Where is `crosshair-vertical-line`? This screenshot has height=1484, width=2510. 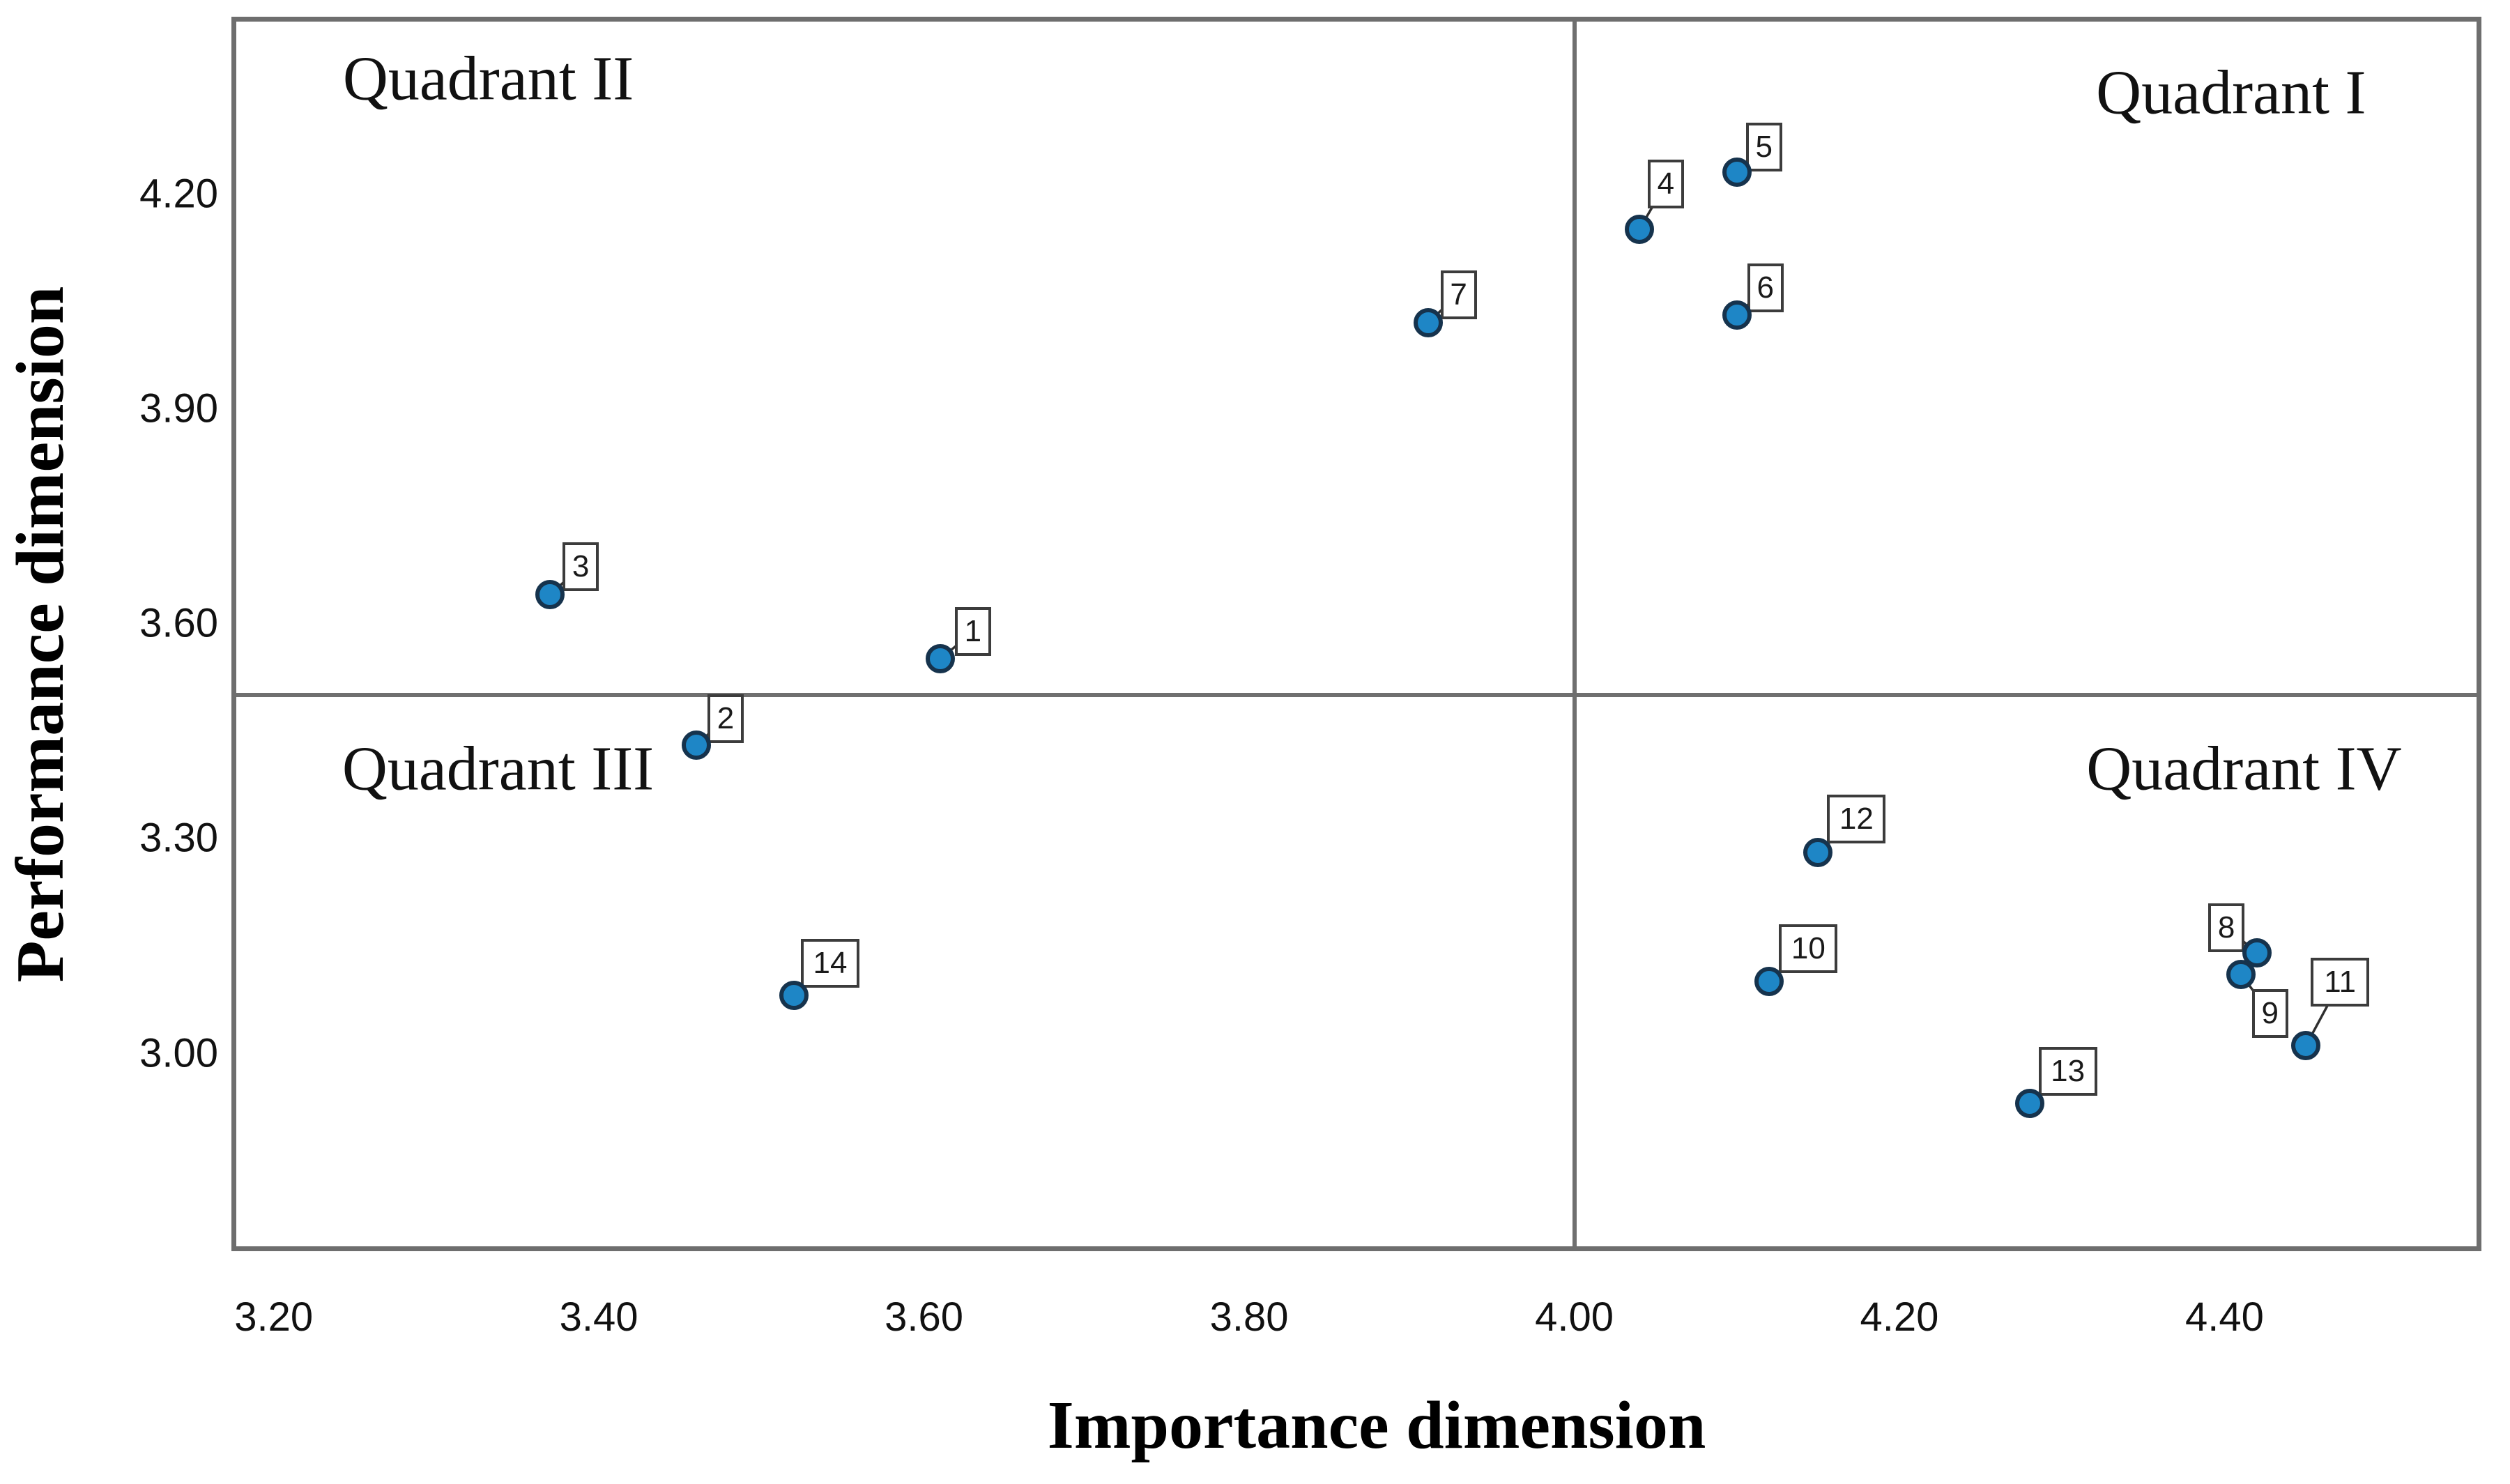
crosshair-vertical-line is located at coordinates (1574, 634).